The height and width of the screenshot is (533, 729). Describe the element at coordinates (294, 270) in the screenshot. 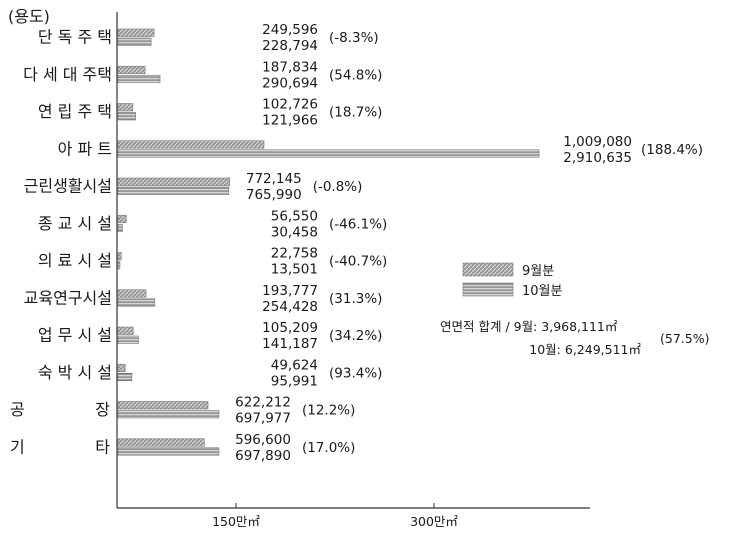

I see `value-label-oct: 13,501` at that location.